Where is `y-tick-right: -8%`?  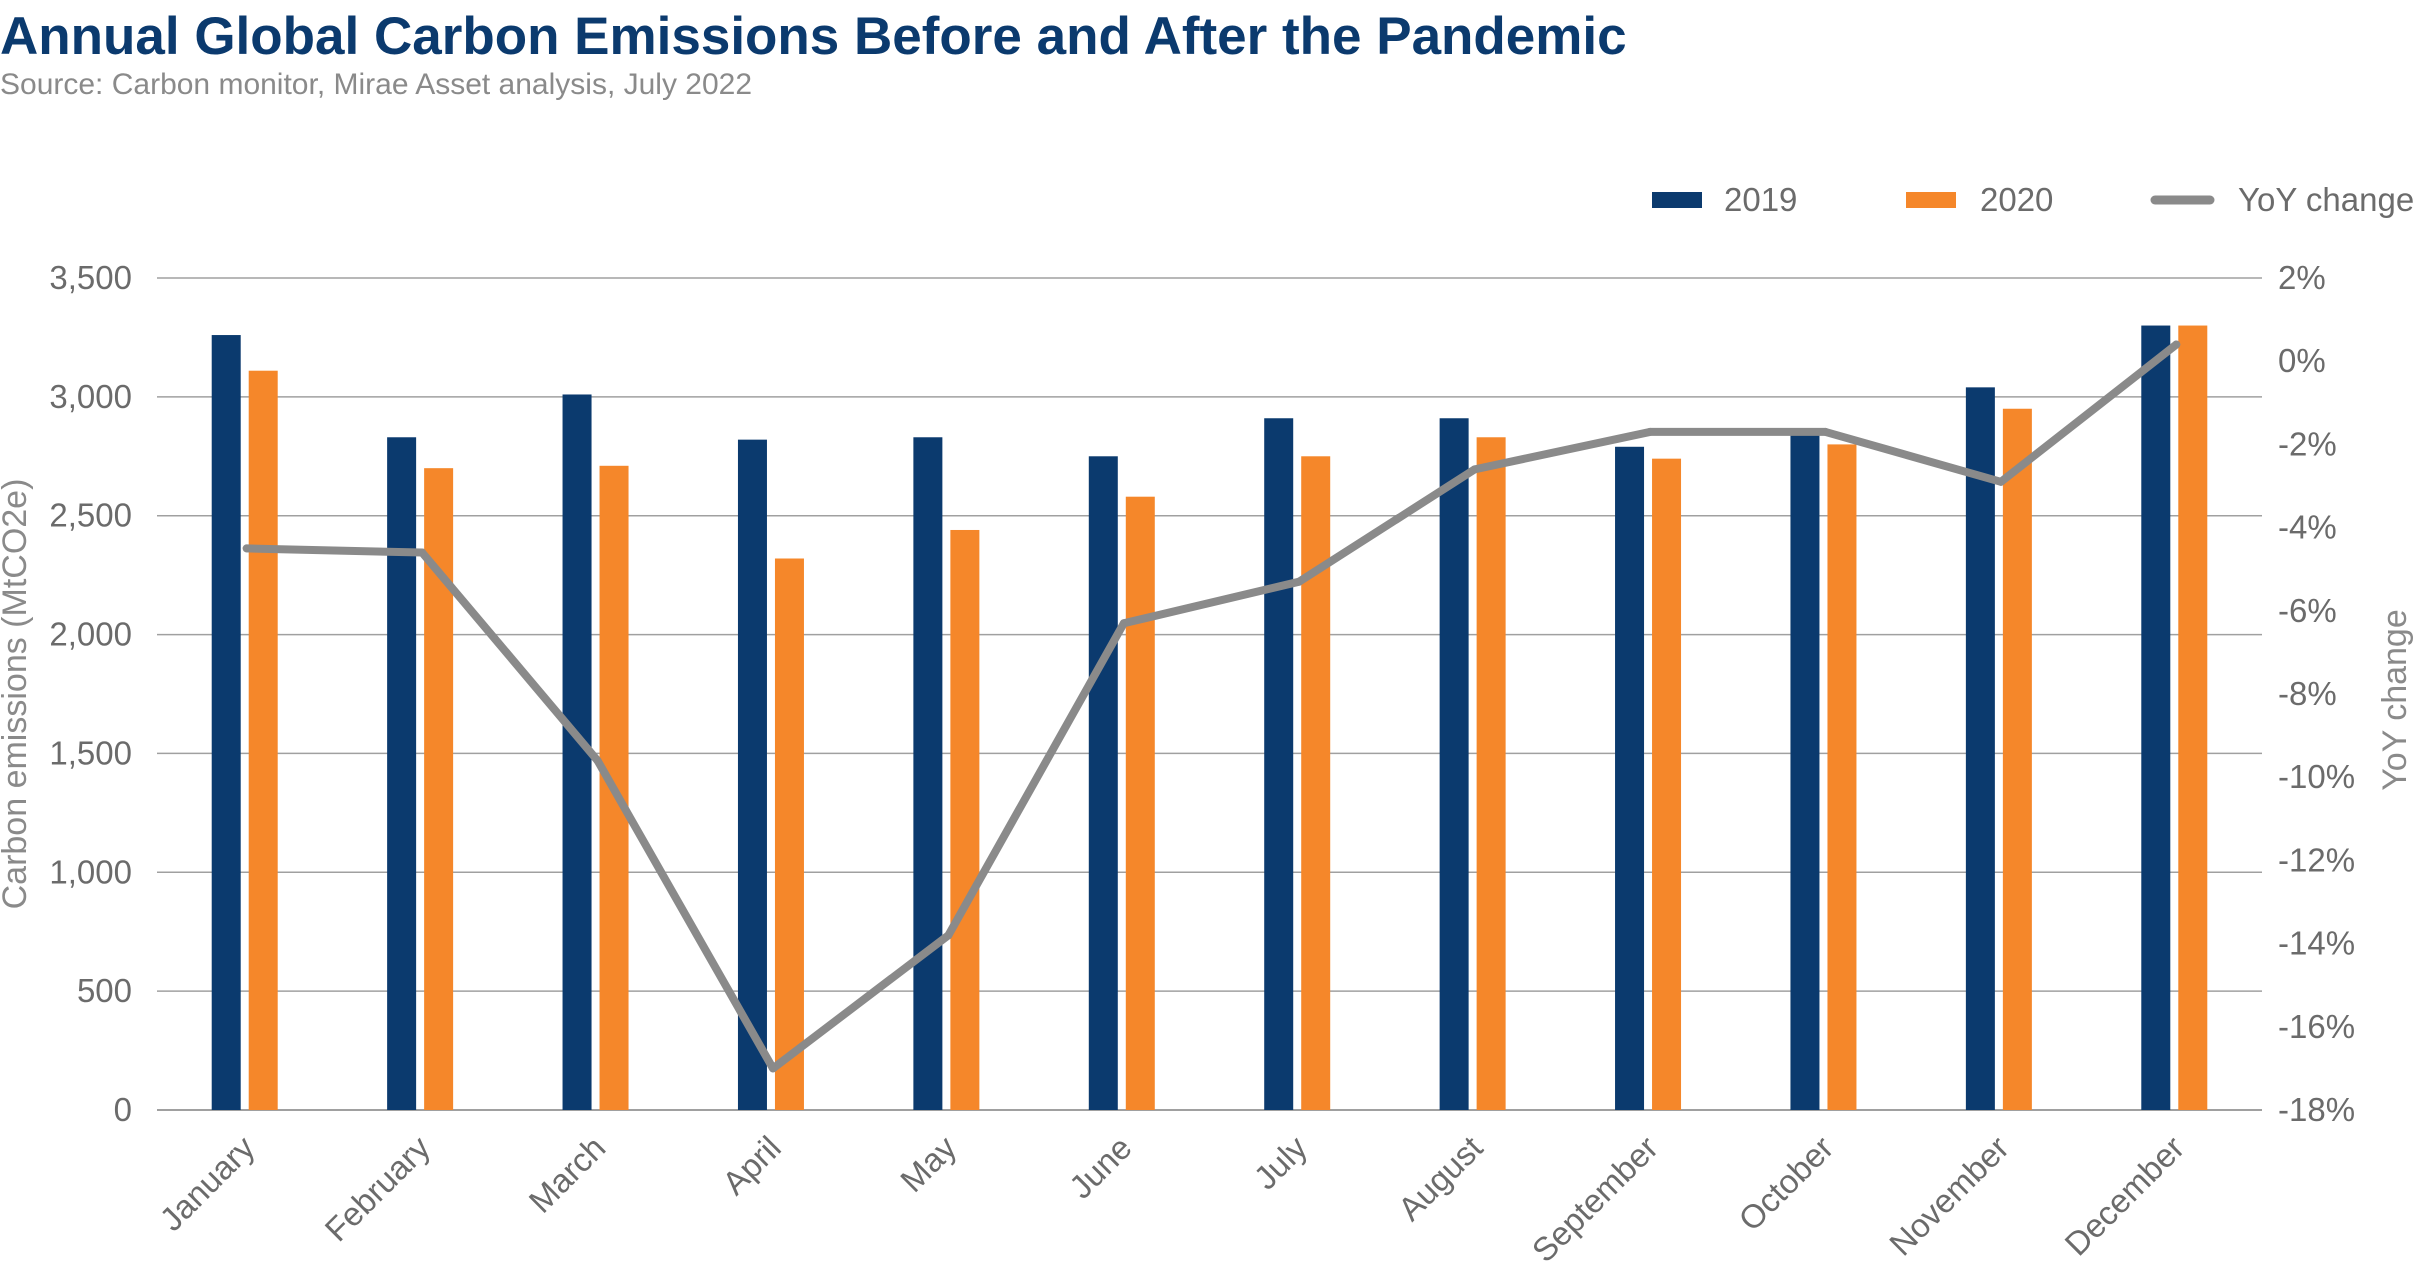
y-tick-right: -8% is located at coordinates (2307, 693).